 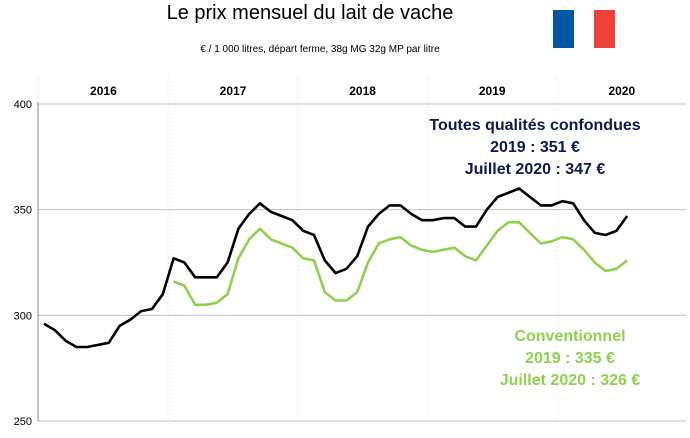 I want to click on annotation-conv-line-2: 2019 : 335 €, so click(x=570, y=358).